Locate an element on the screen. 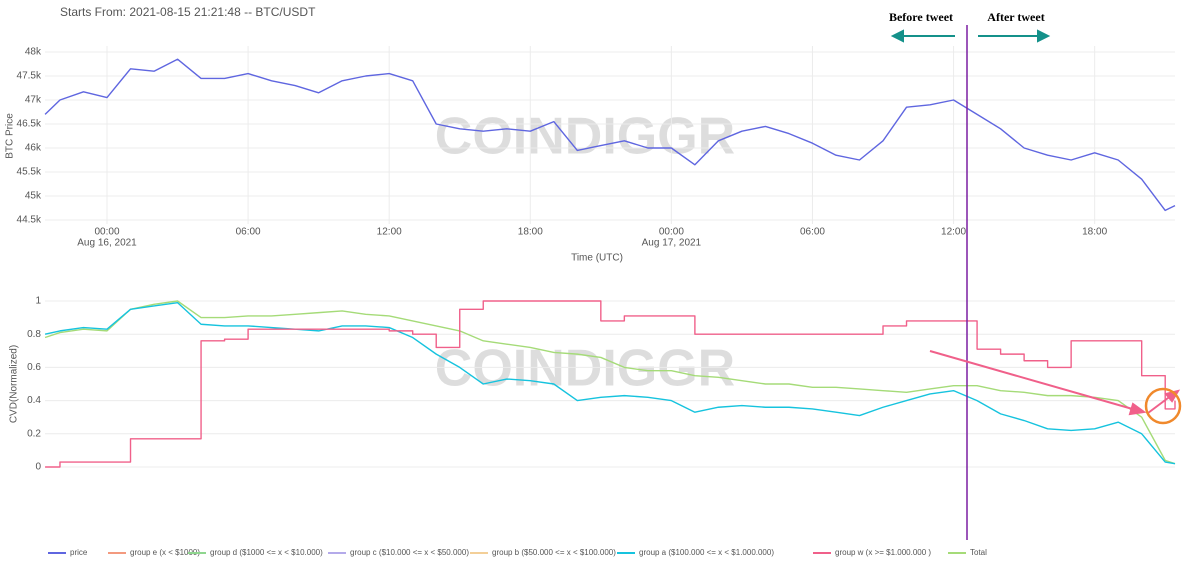 This screenshot has width=1200, height=572. legend-label: group d ($1000 <= x < $10.000) is located at coordinates (266, 552).